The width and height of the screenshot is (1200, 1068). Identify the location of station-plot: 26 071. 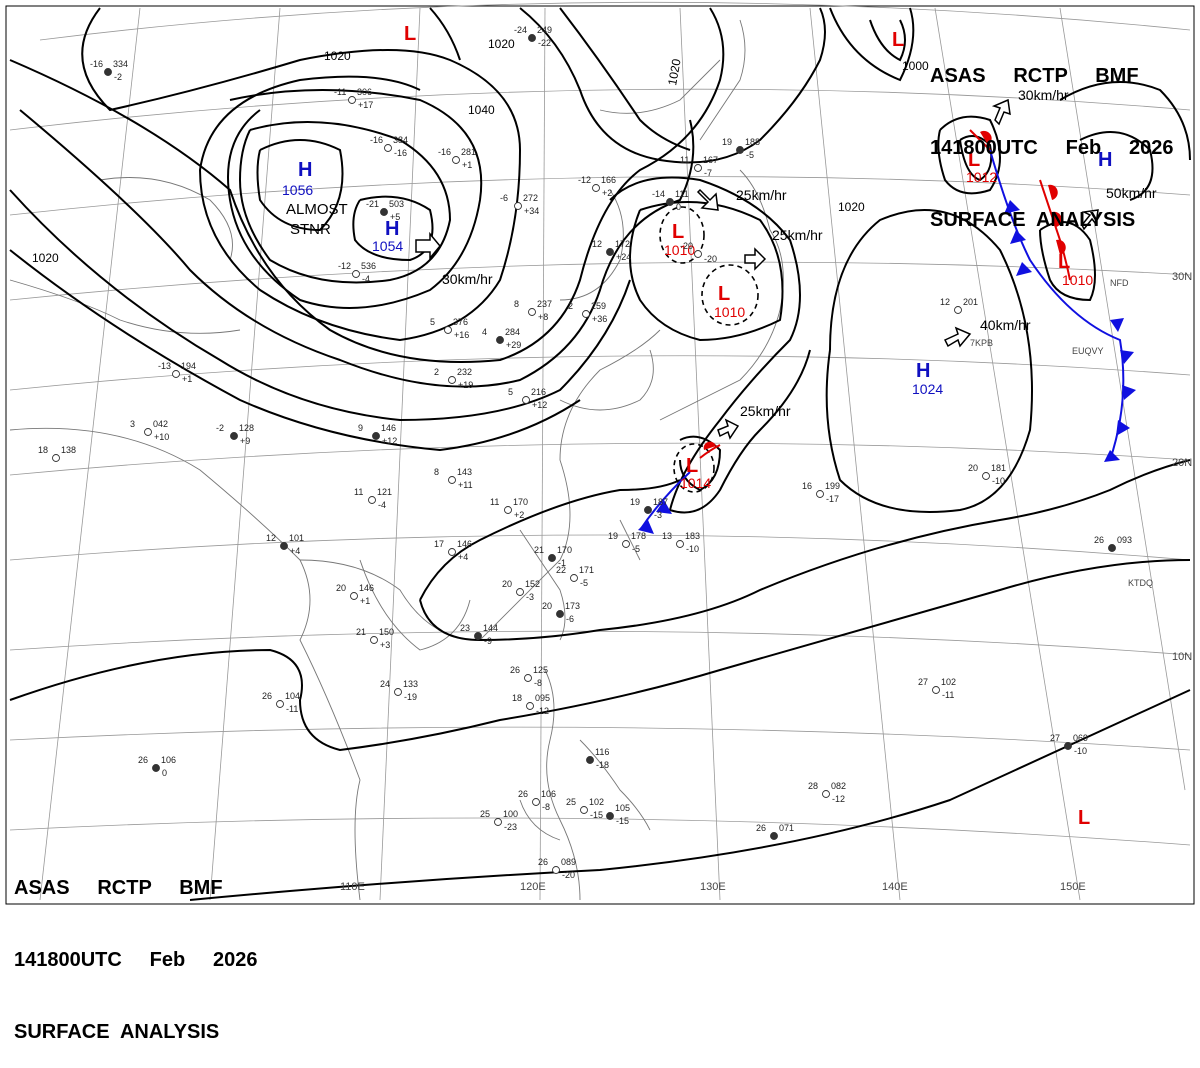
(775, 831).